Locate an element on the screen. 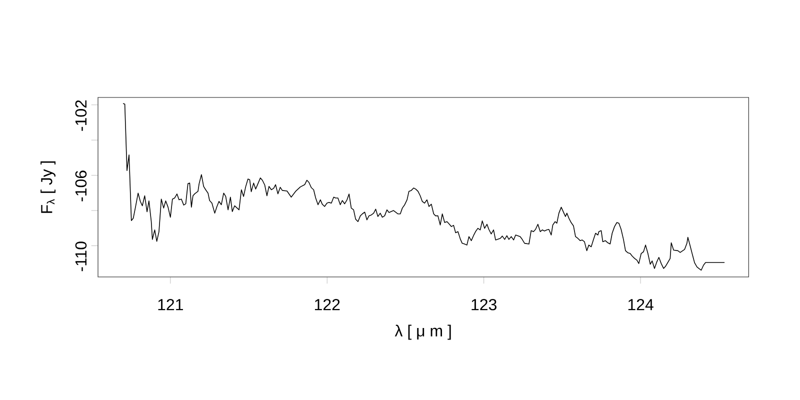 The image size is (800, 400). x-tick-label: 122 is located at coordinates (327, 304).